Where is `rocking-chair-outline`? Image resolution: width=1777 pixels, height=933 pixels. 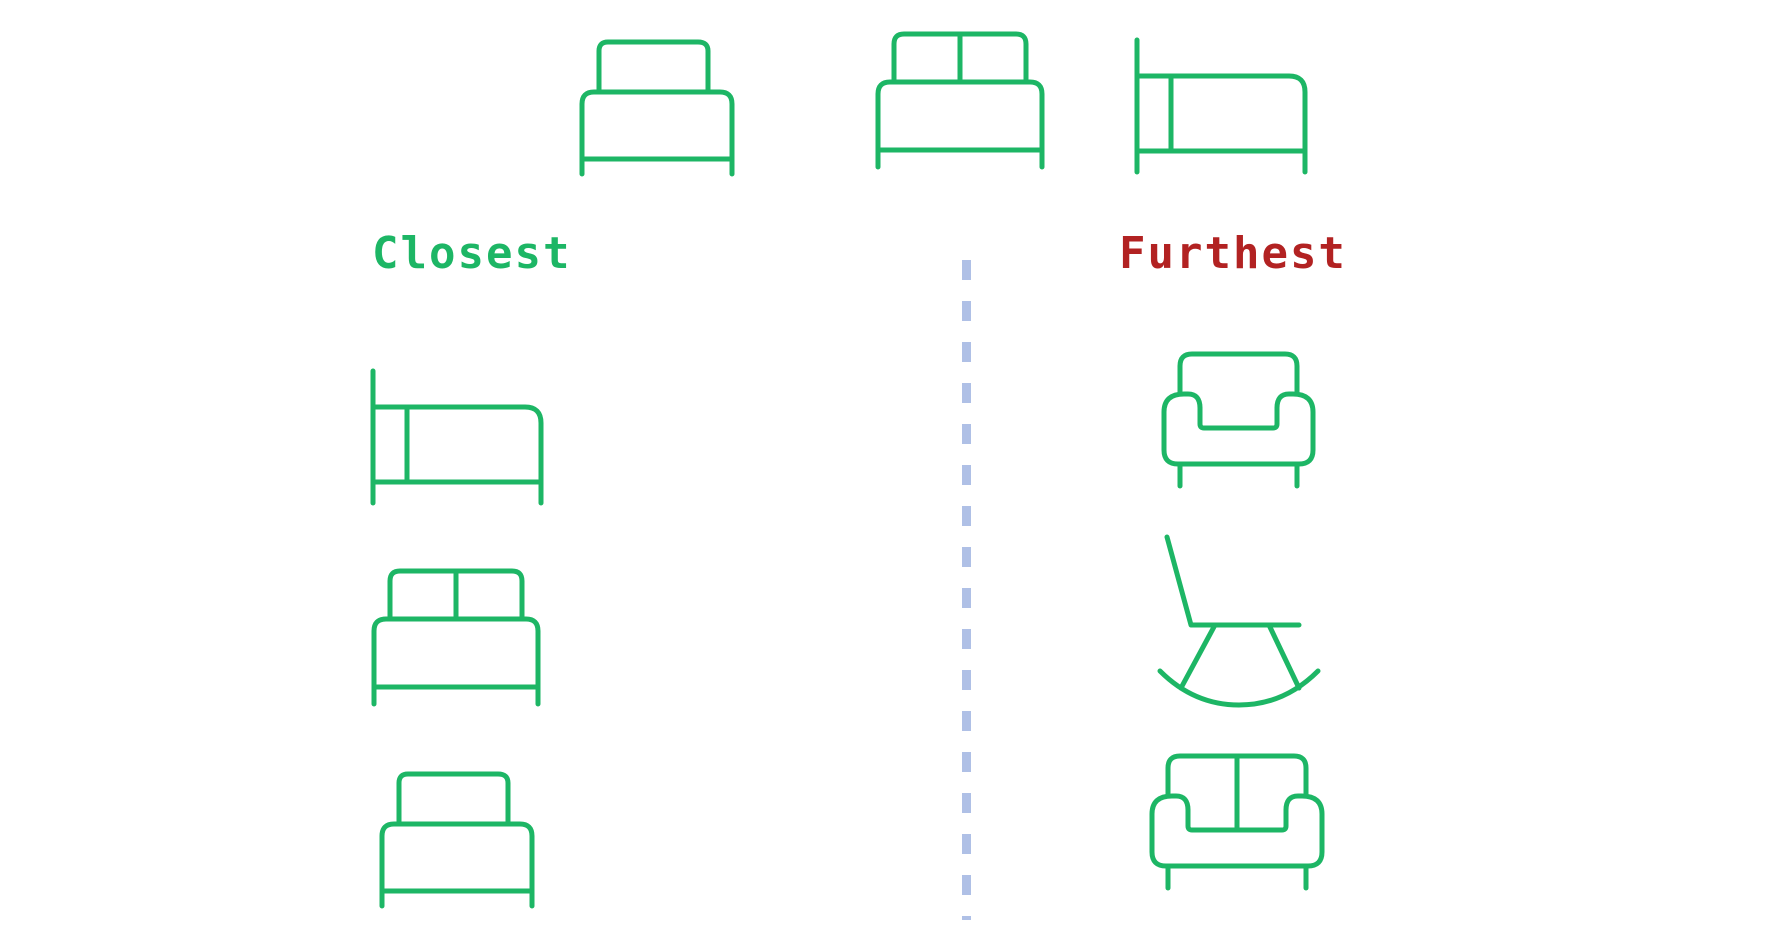 rocking-chair-outline is located at coordinates (1239, 621).